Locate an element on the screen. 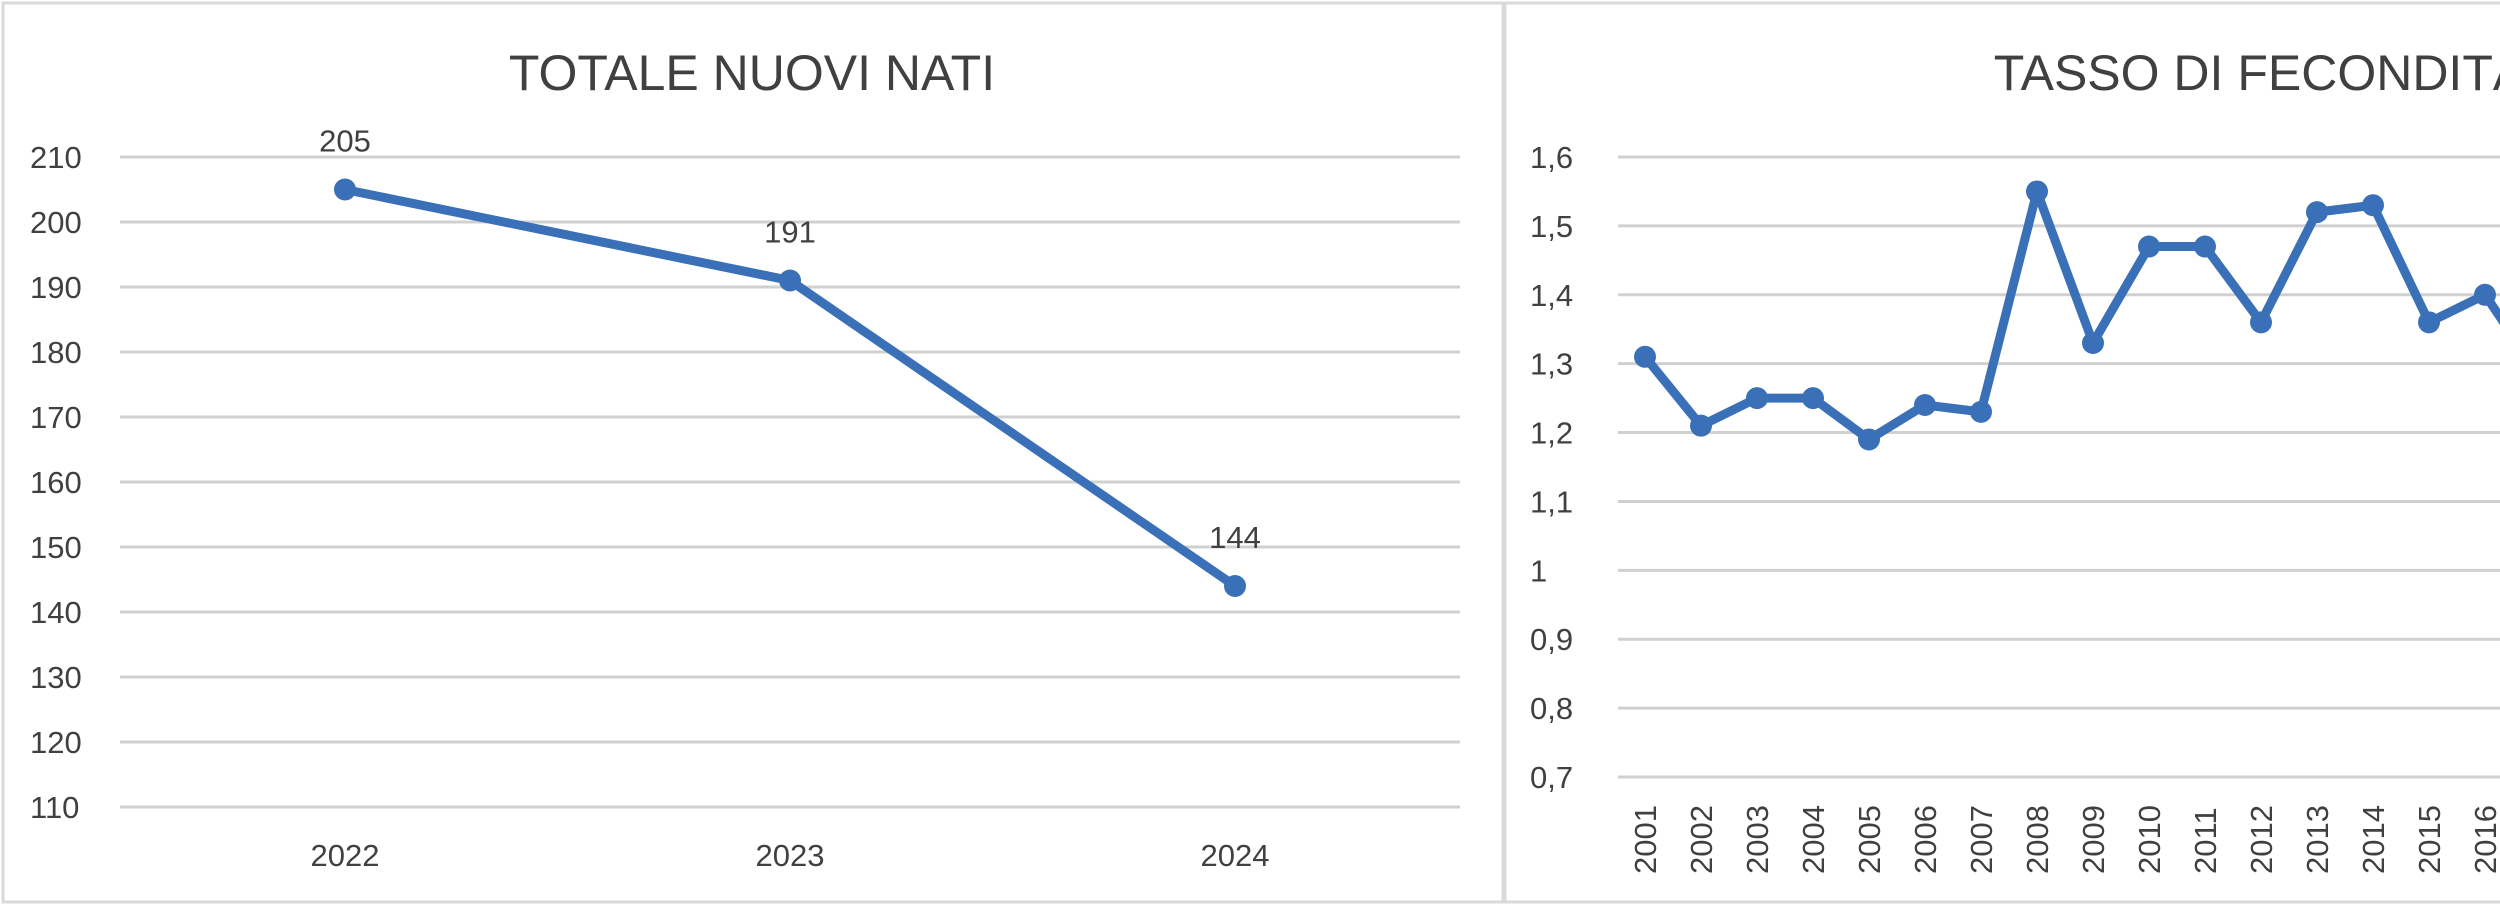 The image size is (2500, 905). y-axis-ticks: 0,7 0,8 0,9 1 1,1 1,2 1,3 1,4 1,5 1,6 is located at coordinates (1551, 467).